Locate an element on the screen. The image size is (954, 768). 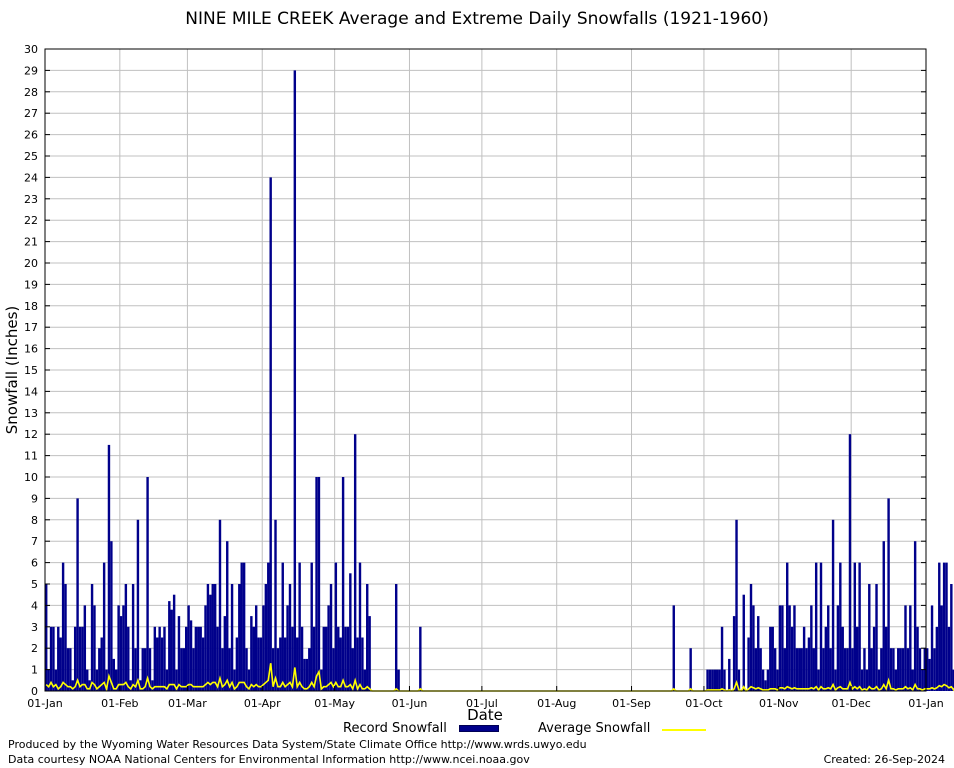
y-tick-label: 14 is located at coordinates (31, 391).